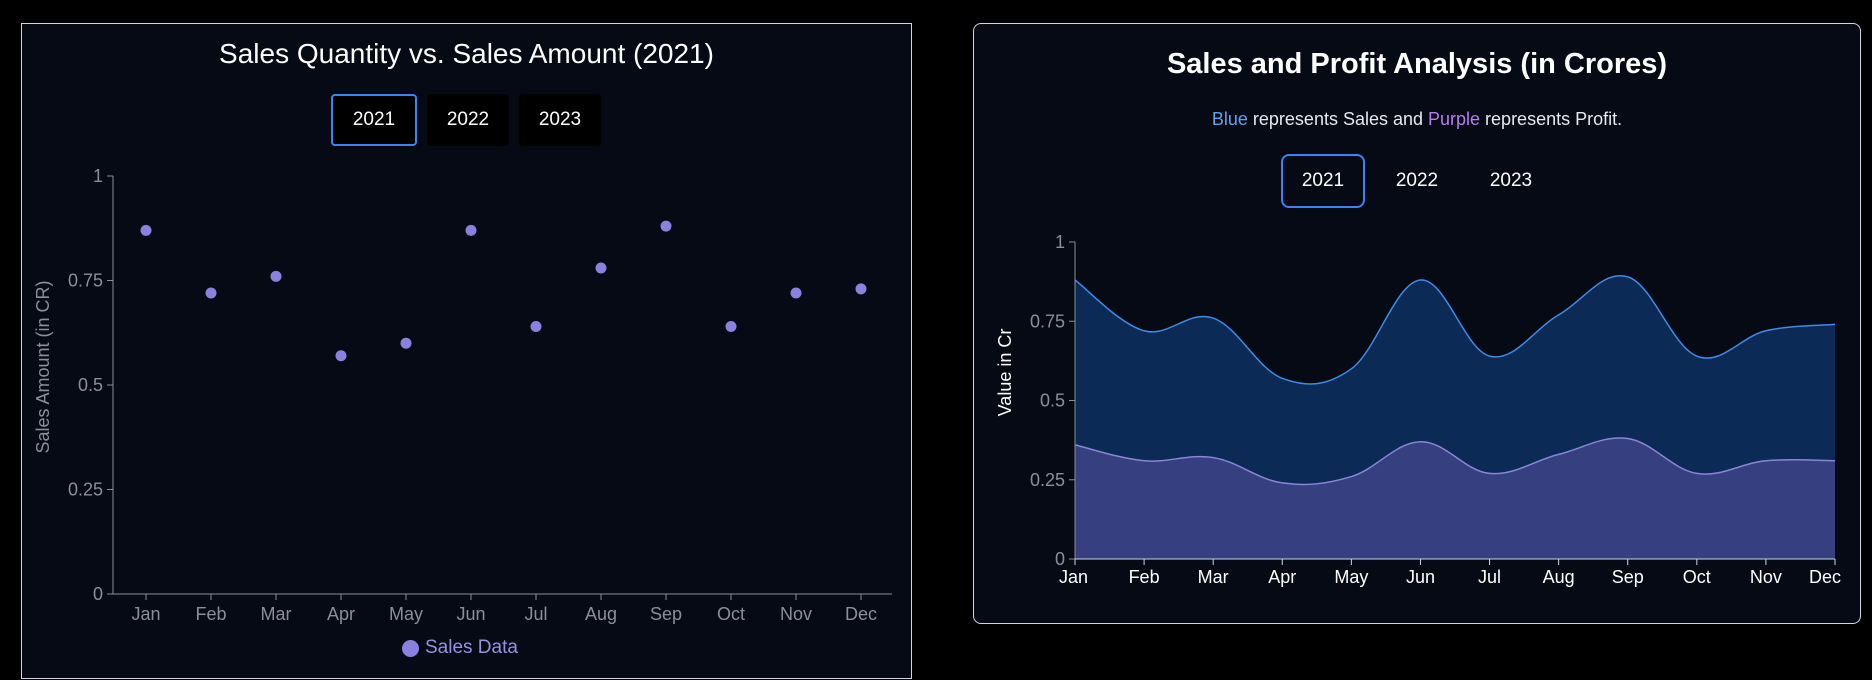  What do you see at coordinates (466, 53) in the screenshot?
I see `scatter-chart-title: Sales Quantity vs. Sales Amount (2021)` at bounding box center [466, 53].